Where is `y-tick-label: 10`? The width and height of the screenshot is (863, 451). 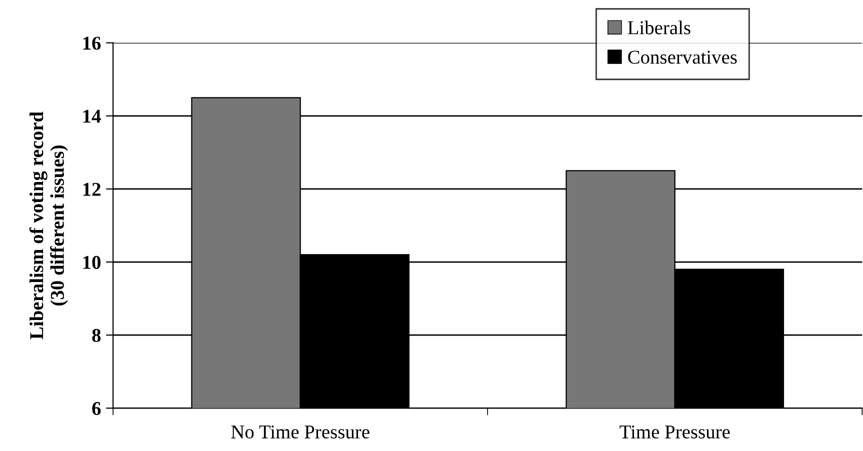
y-tick-label: 10 is located at coordinates (92, 262).